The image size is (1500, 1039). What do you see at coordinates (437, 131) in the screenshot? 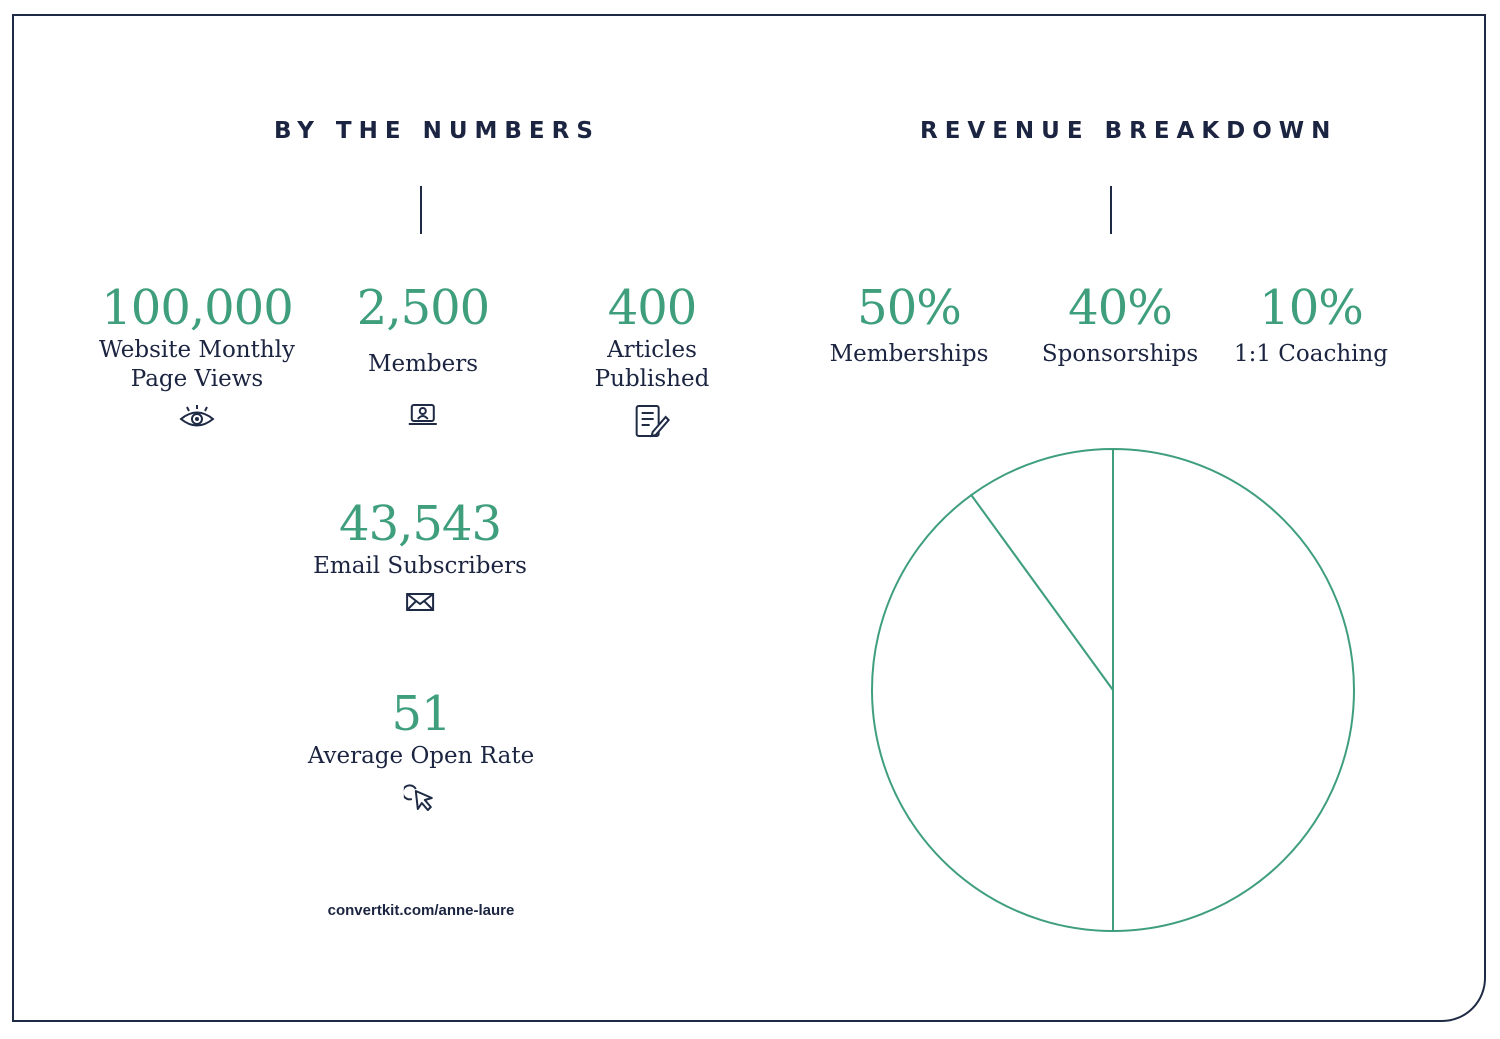
I see `by-the-numbers-title: BY THE NUMBERS` at bounding box center [437, 131].